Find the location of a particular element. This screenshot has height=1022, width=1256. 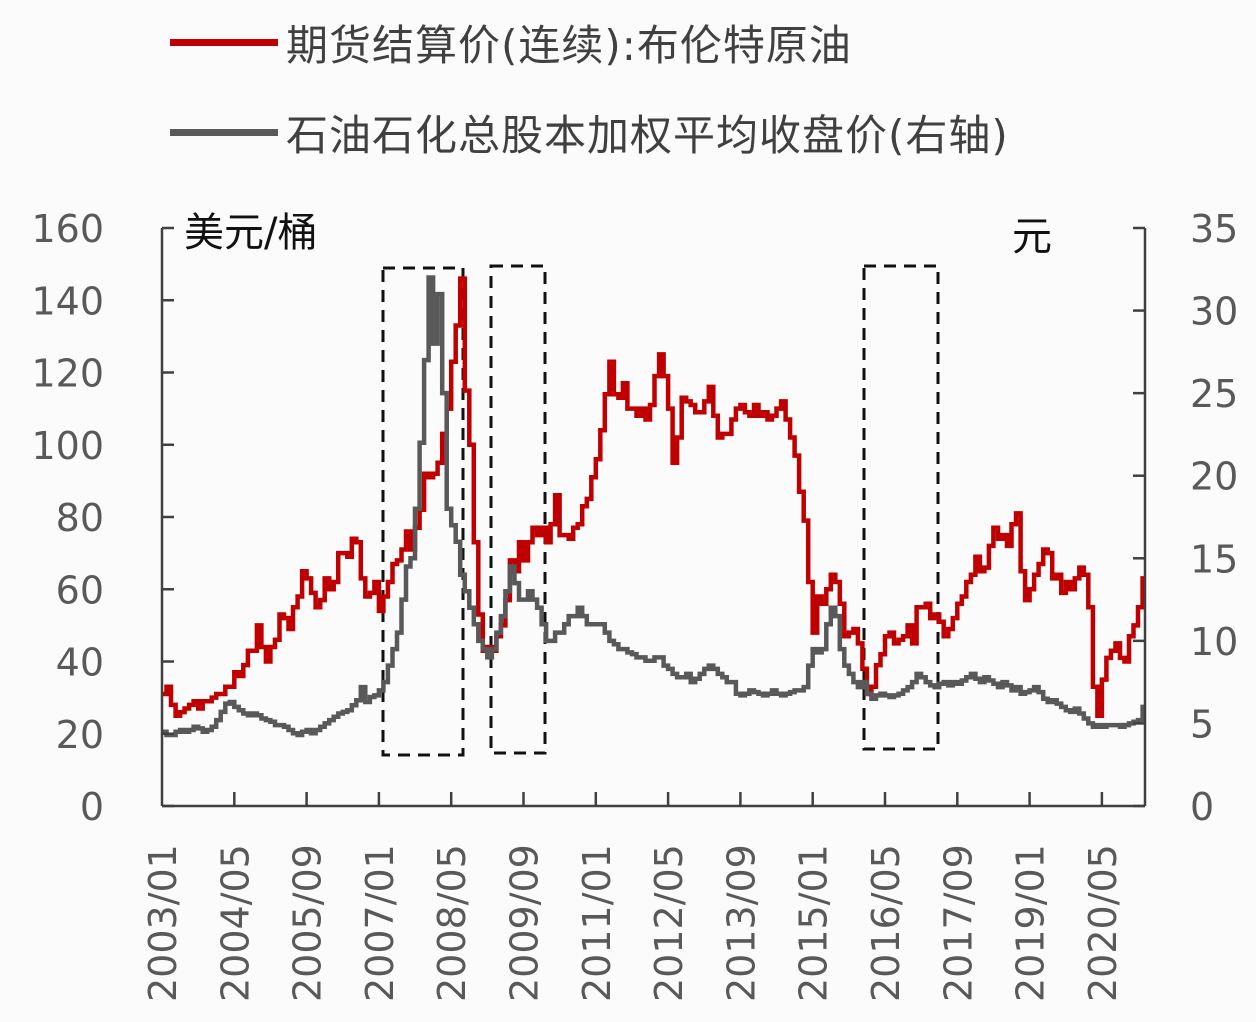

right-tick-label: 10 is located at coordinates (1214, 642).